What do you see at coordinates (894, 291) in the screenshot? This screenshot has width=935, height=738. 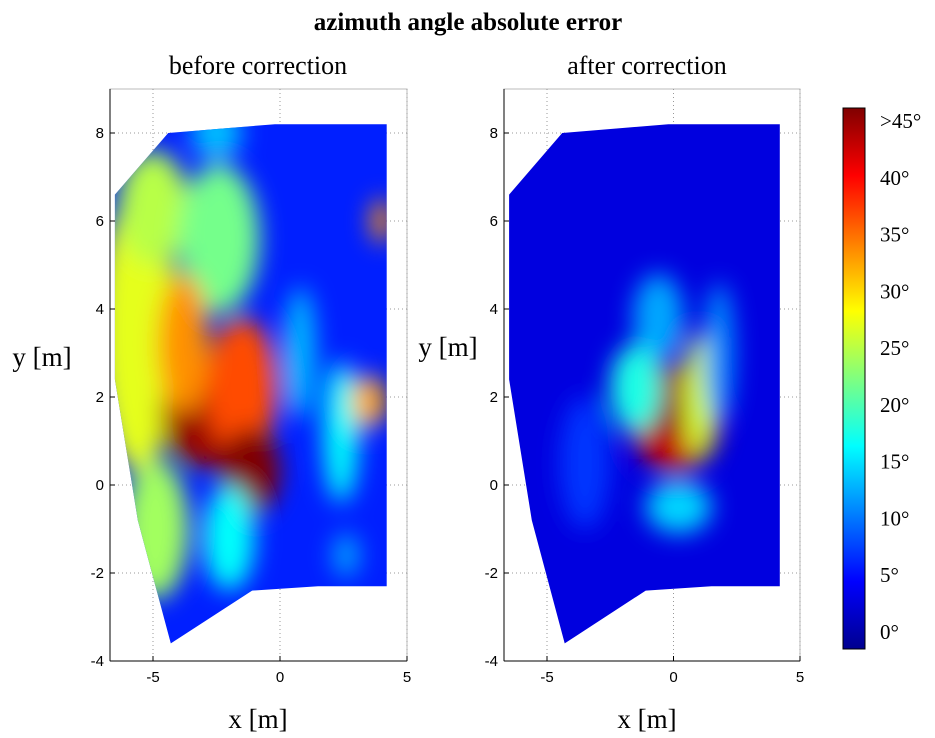 I see `colorbar-tick-label: 30°` at bounding box center [894, 291].